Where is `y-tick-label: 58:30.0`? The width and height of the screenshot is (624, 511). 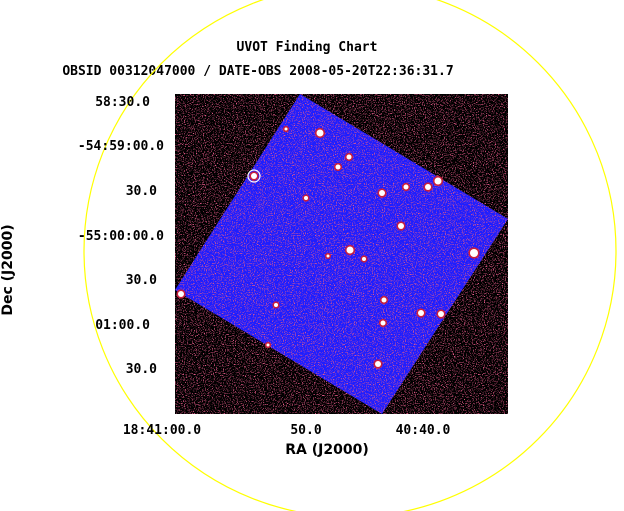 y-tick-label: 58:30.0 is located at coordinates (122, 102).